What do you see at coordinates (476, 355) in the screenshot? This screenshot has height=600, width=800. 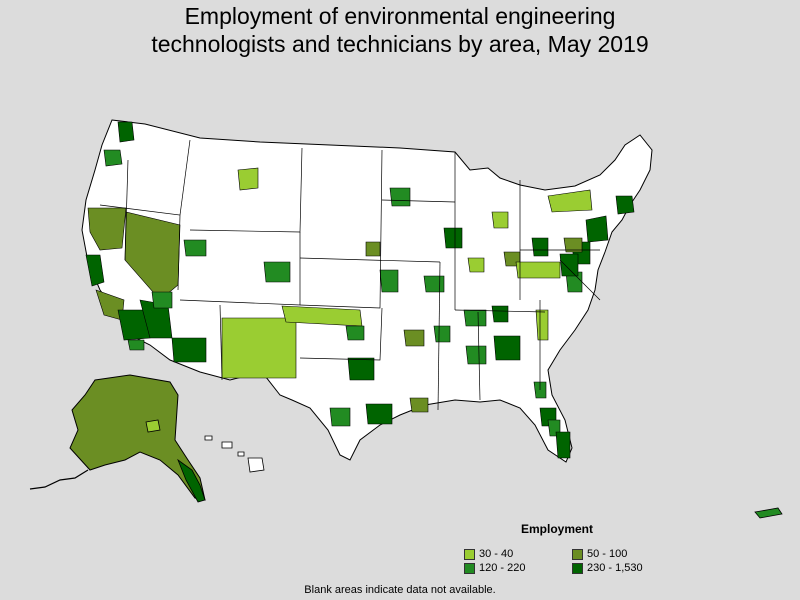 I see `region-birmingham` at bounding box center [476, 355].